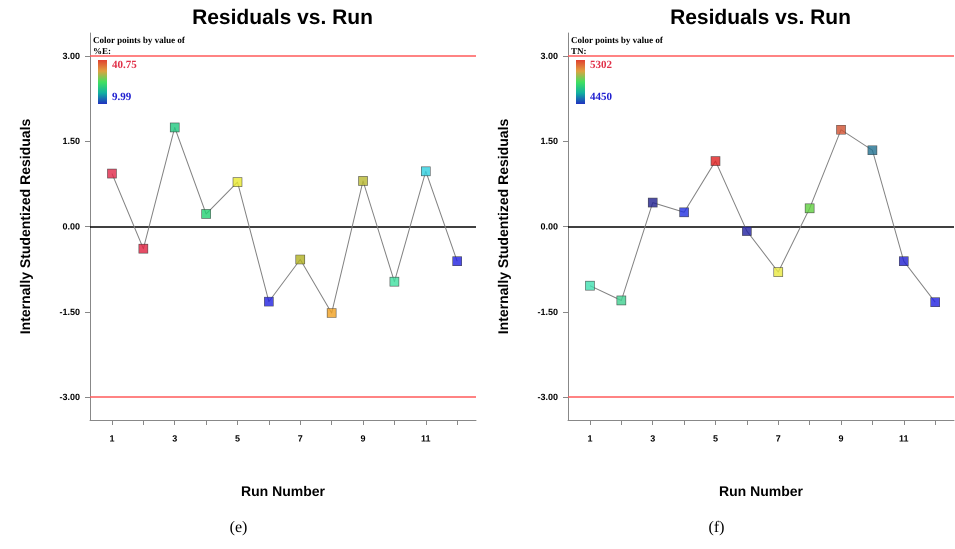 This screenshot has height=549, width=955. What do you see at coordinates (139, 46) in the screenshot?
I see `color-bar-title: Color points by value of %E:` at bounding box center [139, 46].